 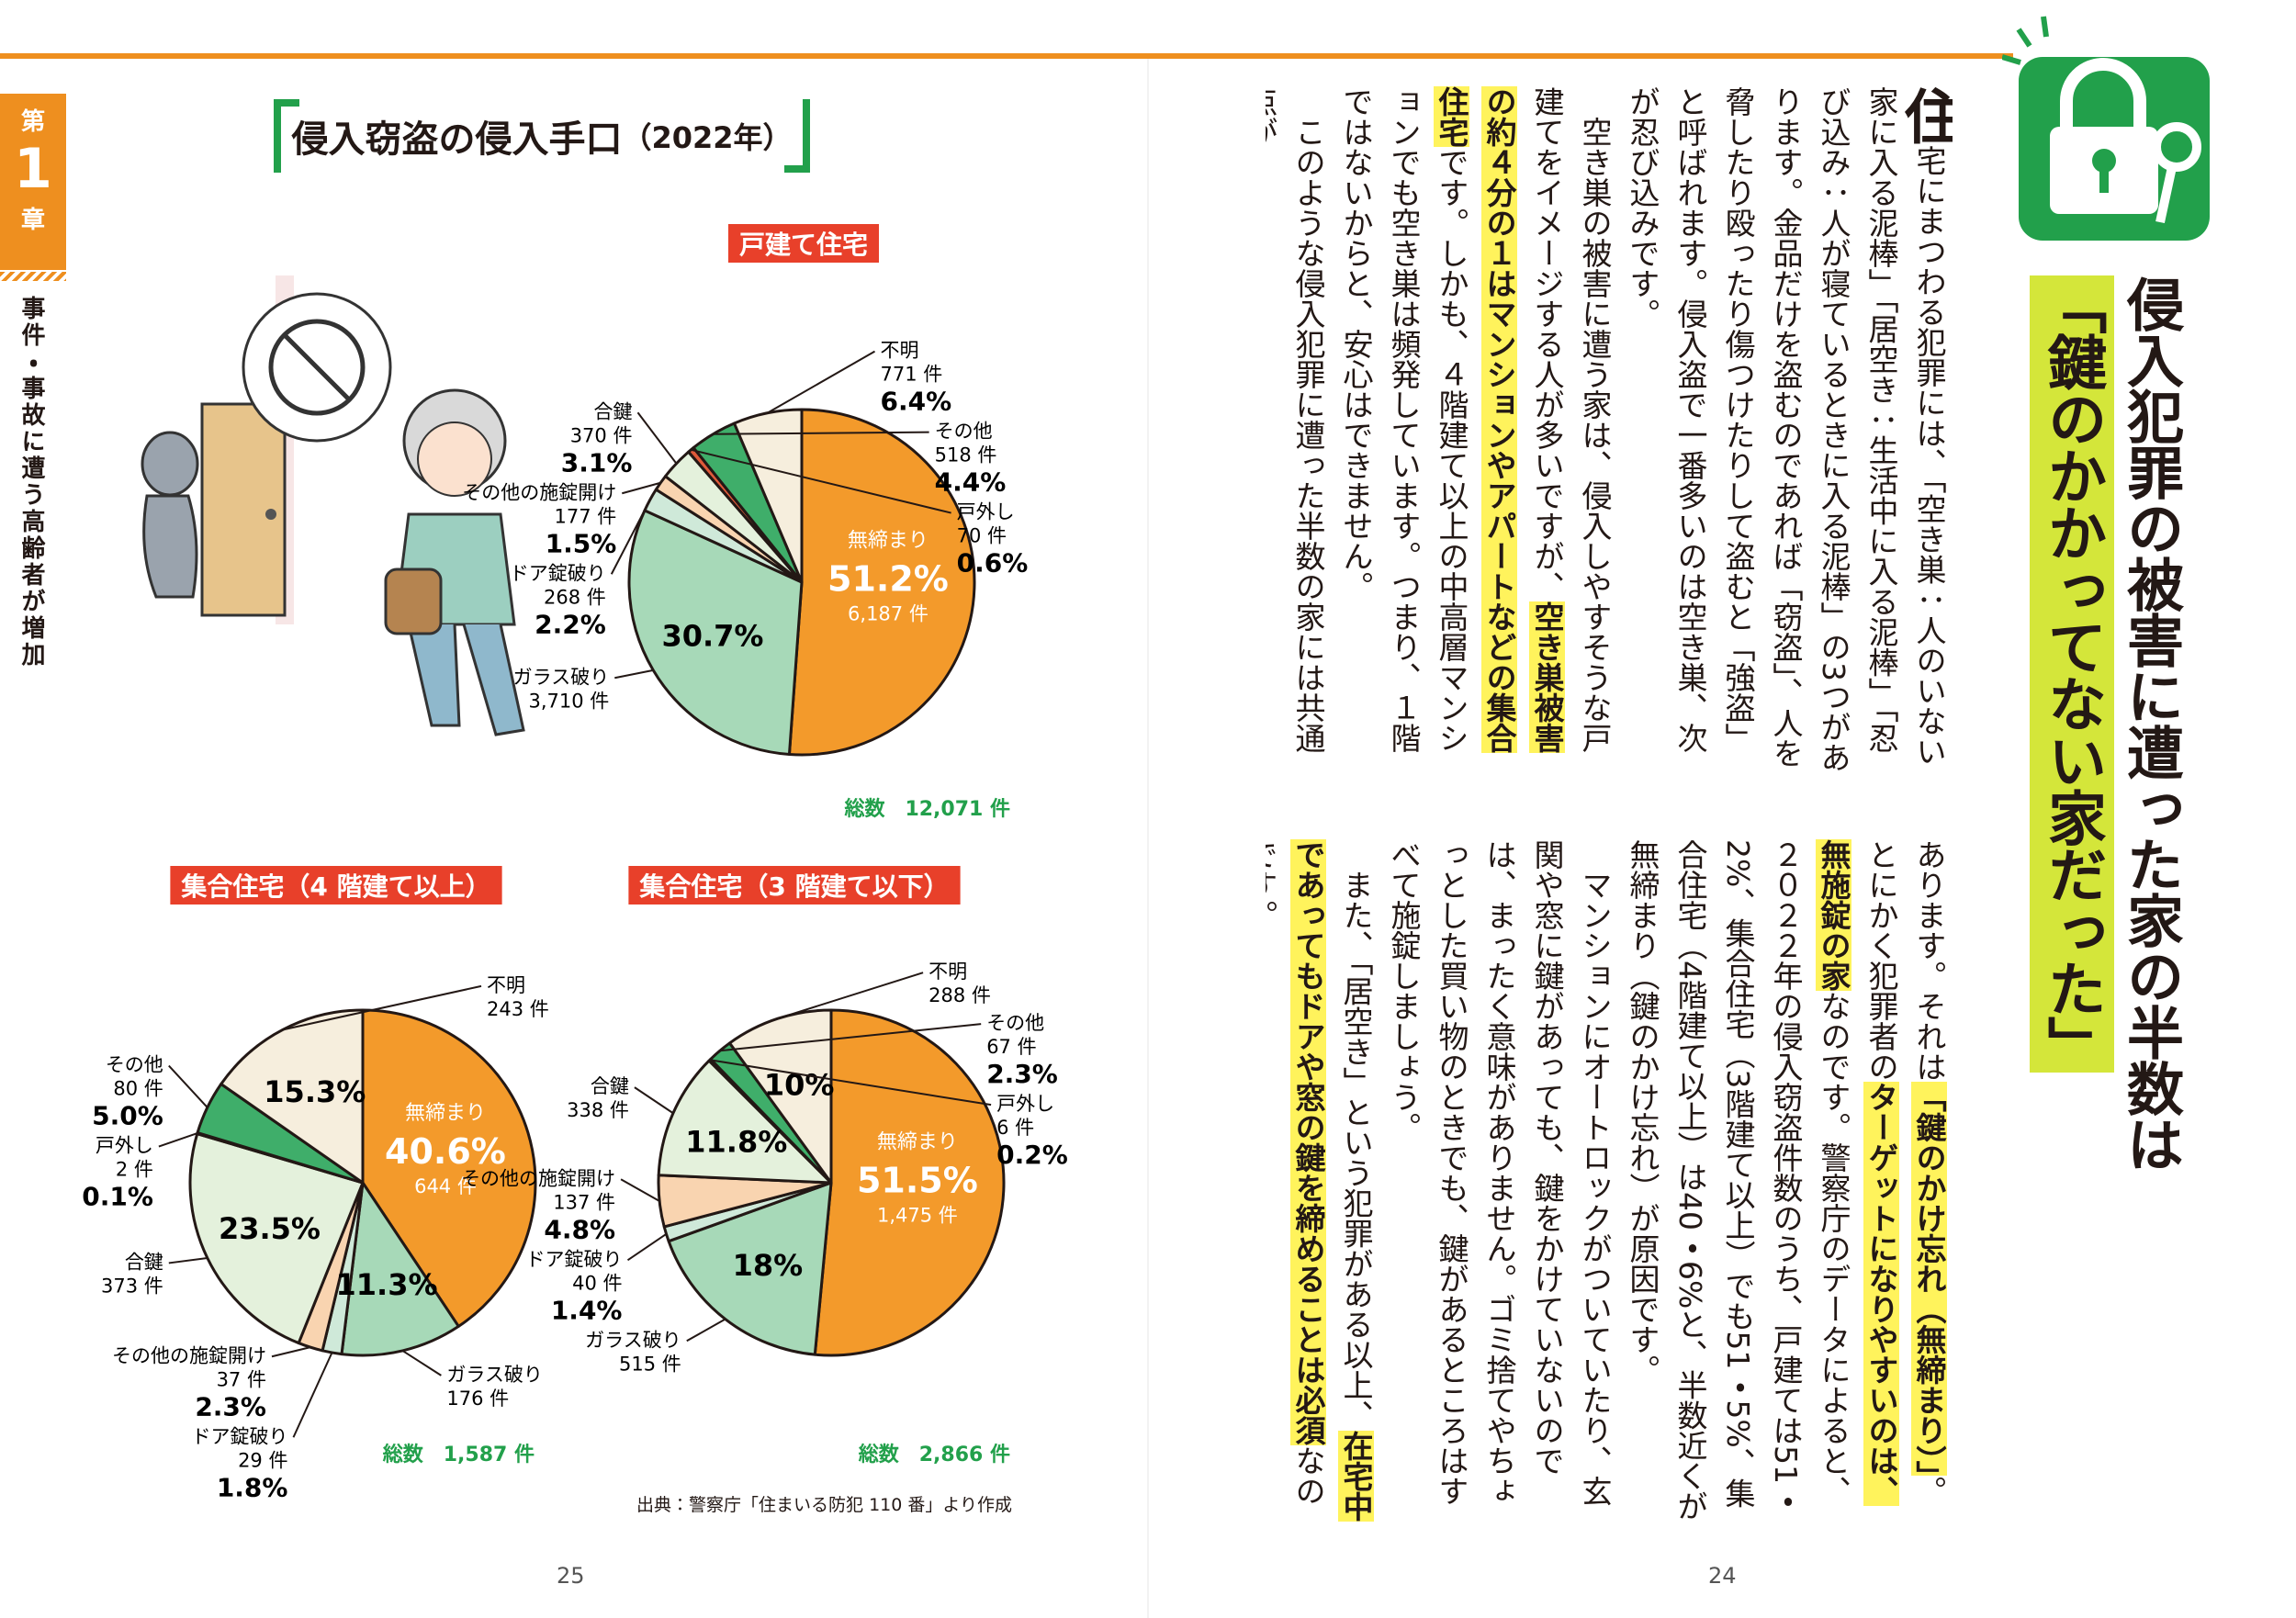 I want to click on source-note: 出典：警察庁「住まいる防犯 110 番」より作成, so click(x=824, y=1505).